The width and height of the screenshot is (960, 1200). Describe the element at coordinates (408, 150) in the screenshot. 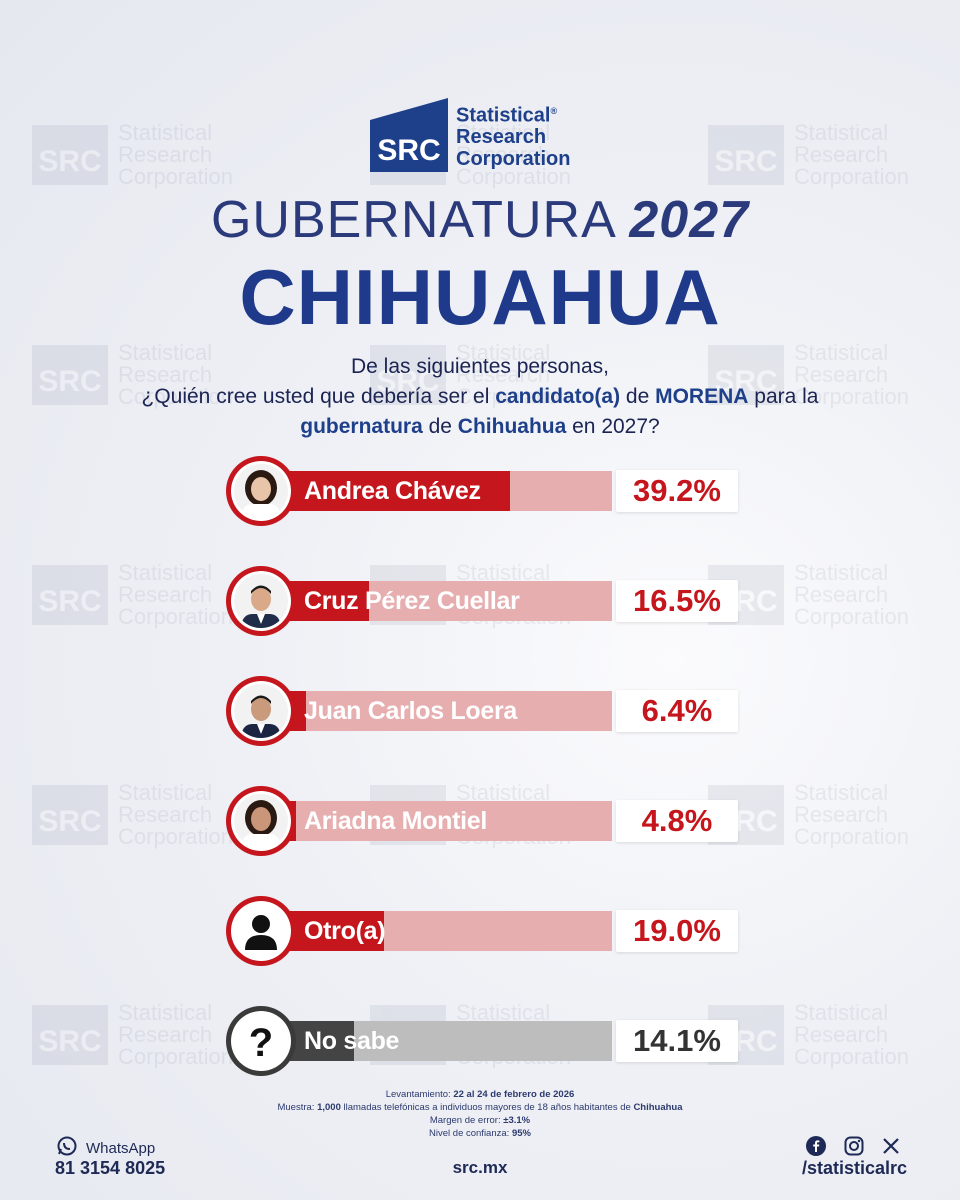

I see `logo-abbr: SRC` at that location.